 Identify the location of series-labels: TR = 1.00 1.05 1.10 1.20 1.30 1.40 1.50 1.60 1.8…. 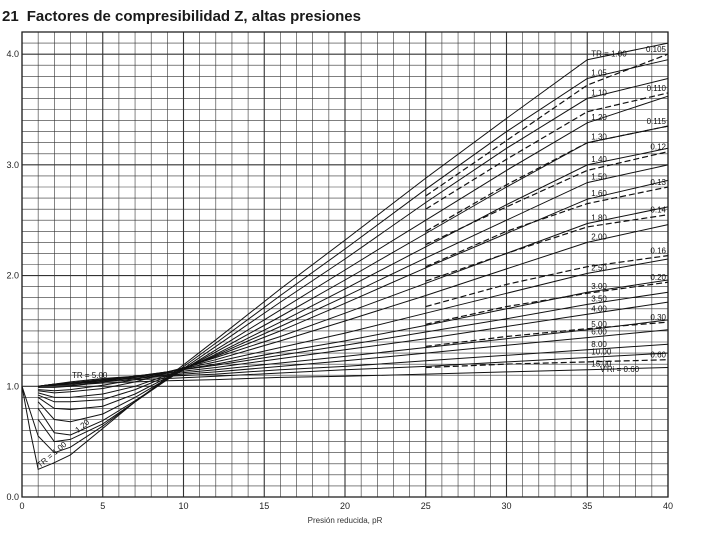
(628, 207).